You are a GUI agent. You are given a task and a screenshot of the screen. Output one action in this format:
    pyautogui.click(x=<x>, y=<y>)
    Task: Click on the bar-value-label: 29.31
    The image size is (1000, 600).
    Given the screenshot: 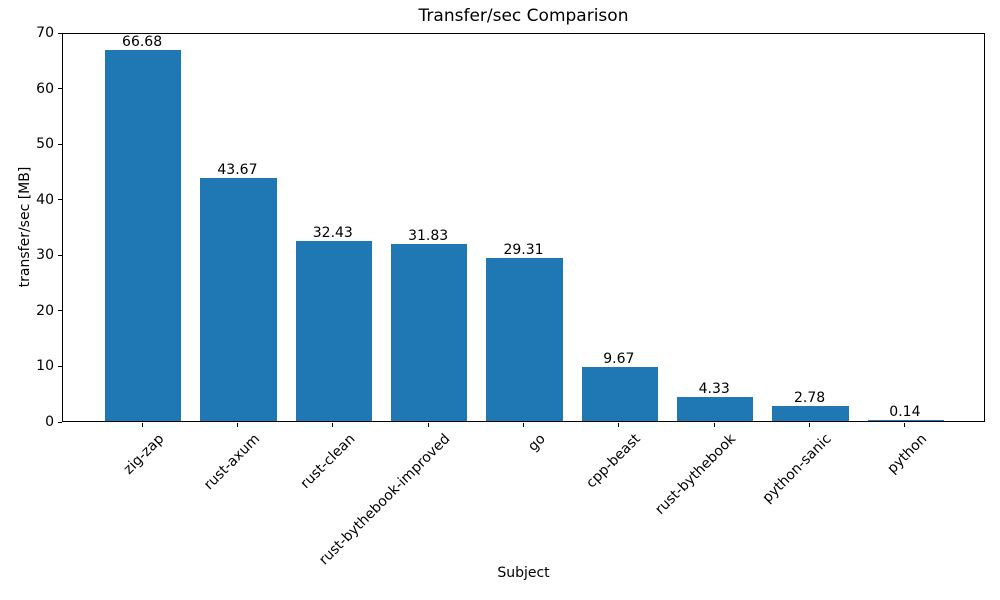 What is the action you would take?
    pyautogui.click(x=523, y=250)
    